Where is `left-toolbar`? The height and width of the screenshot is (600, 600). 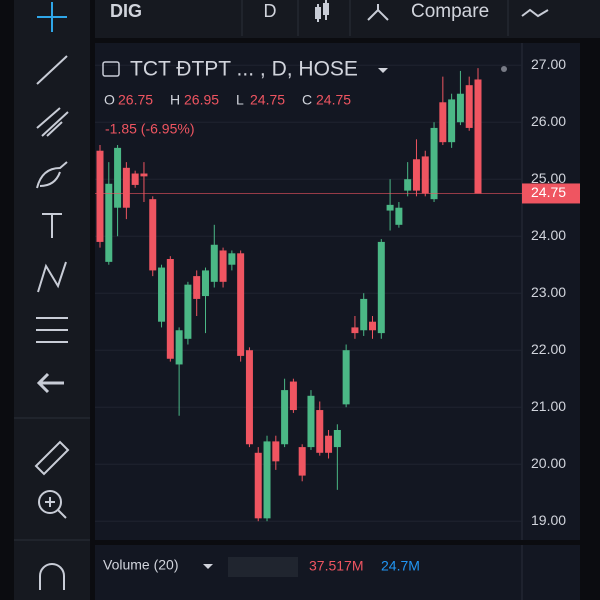 left-toolbar is located at coordinates (52, 300).